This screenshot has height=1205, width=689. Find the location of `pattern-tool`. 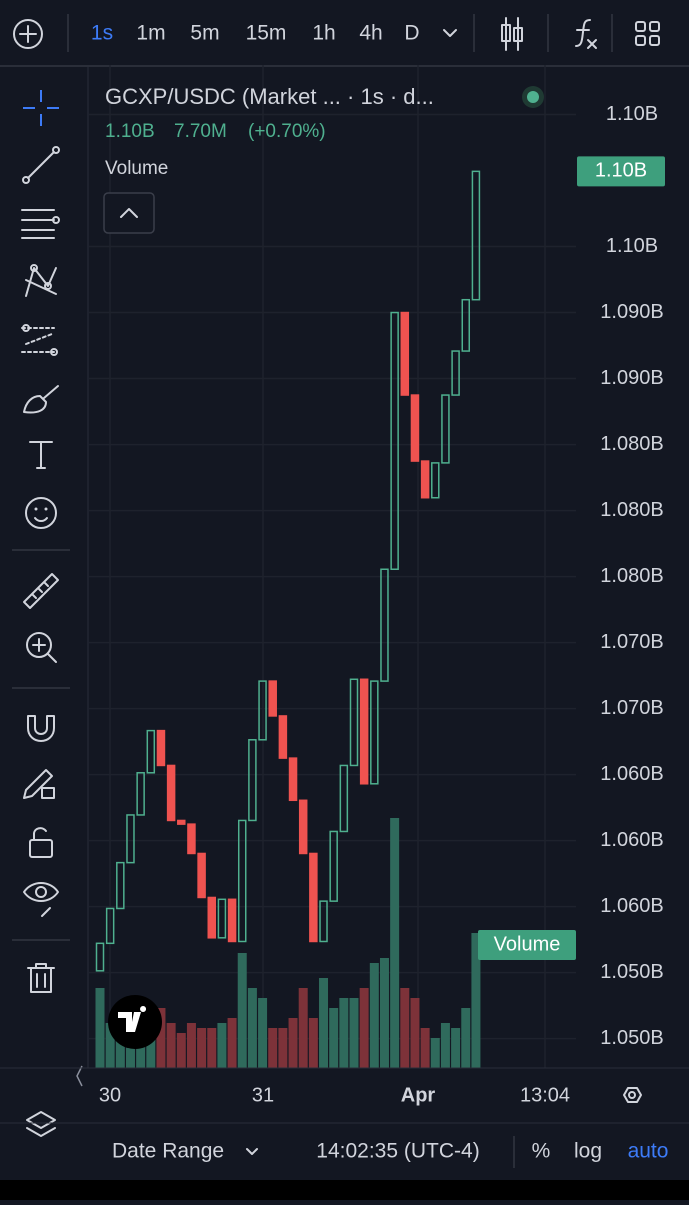

pattern-tool is located at coordinates (41, 280).